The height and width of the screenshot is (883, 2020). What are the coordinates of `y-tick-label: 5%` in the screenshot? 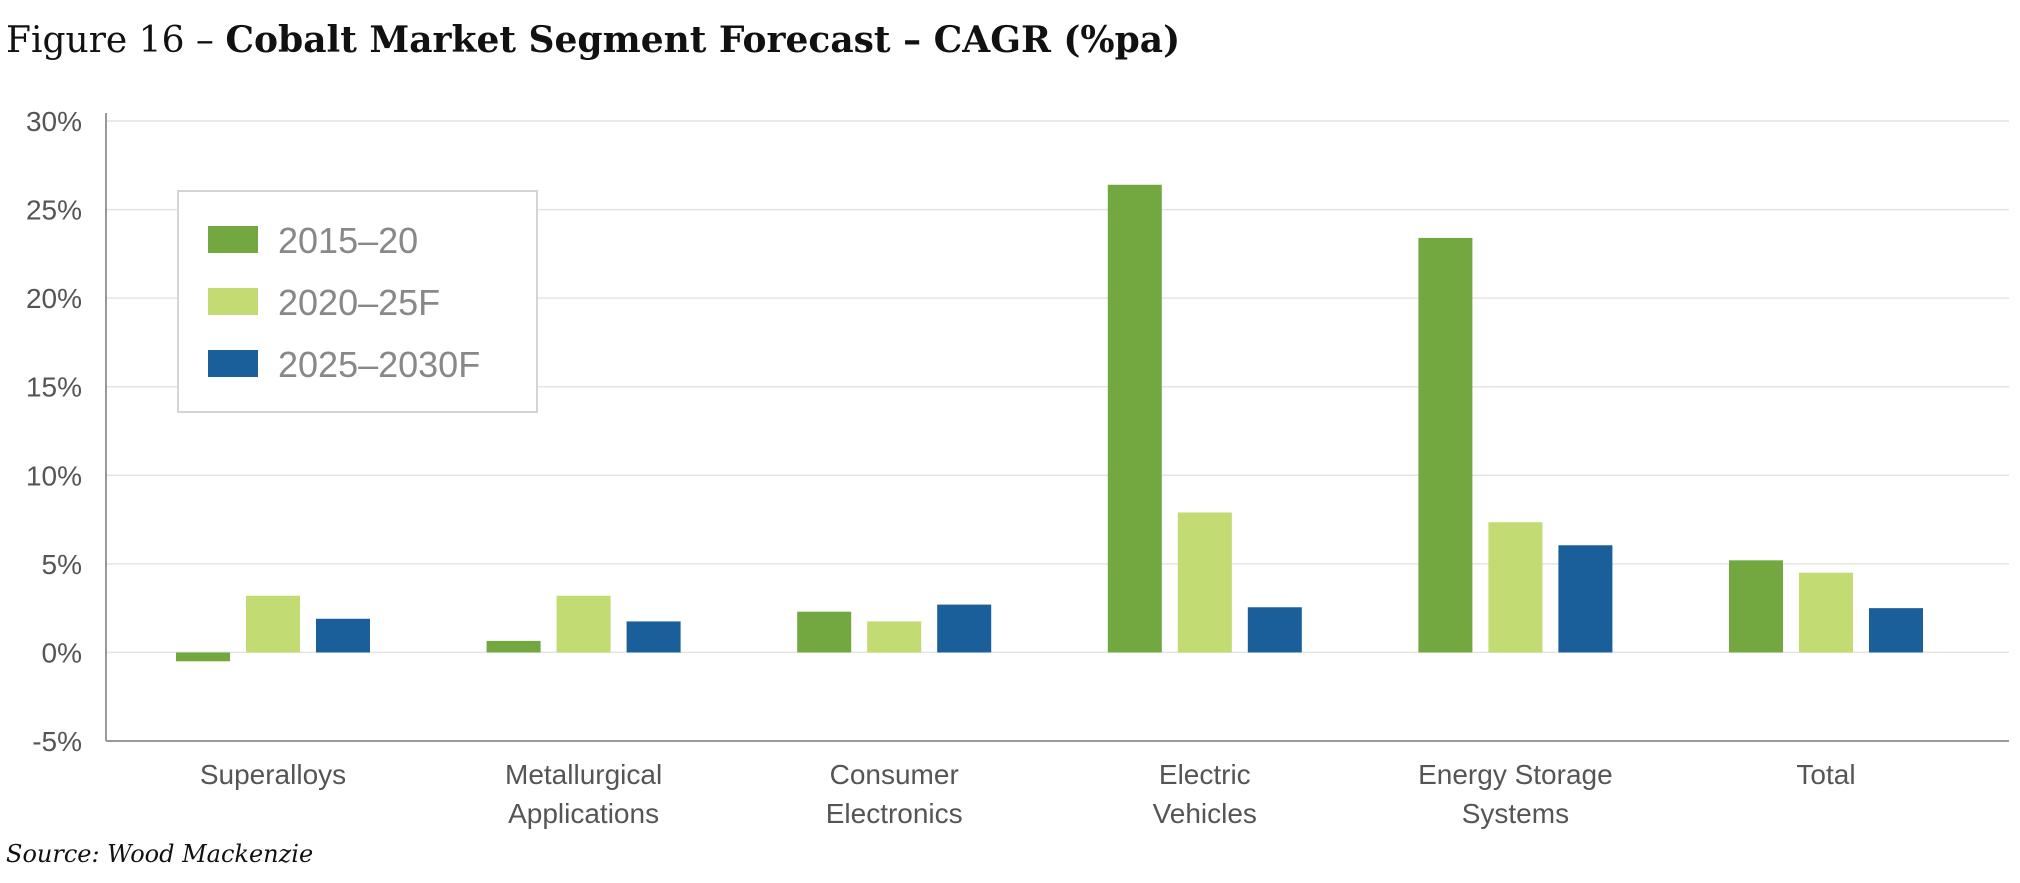 It's located at (62, 564).